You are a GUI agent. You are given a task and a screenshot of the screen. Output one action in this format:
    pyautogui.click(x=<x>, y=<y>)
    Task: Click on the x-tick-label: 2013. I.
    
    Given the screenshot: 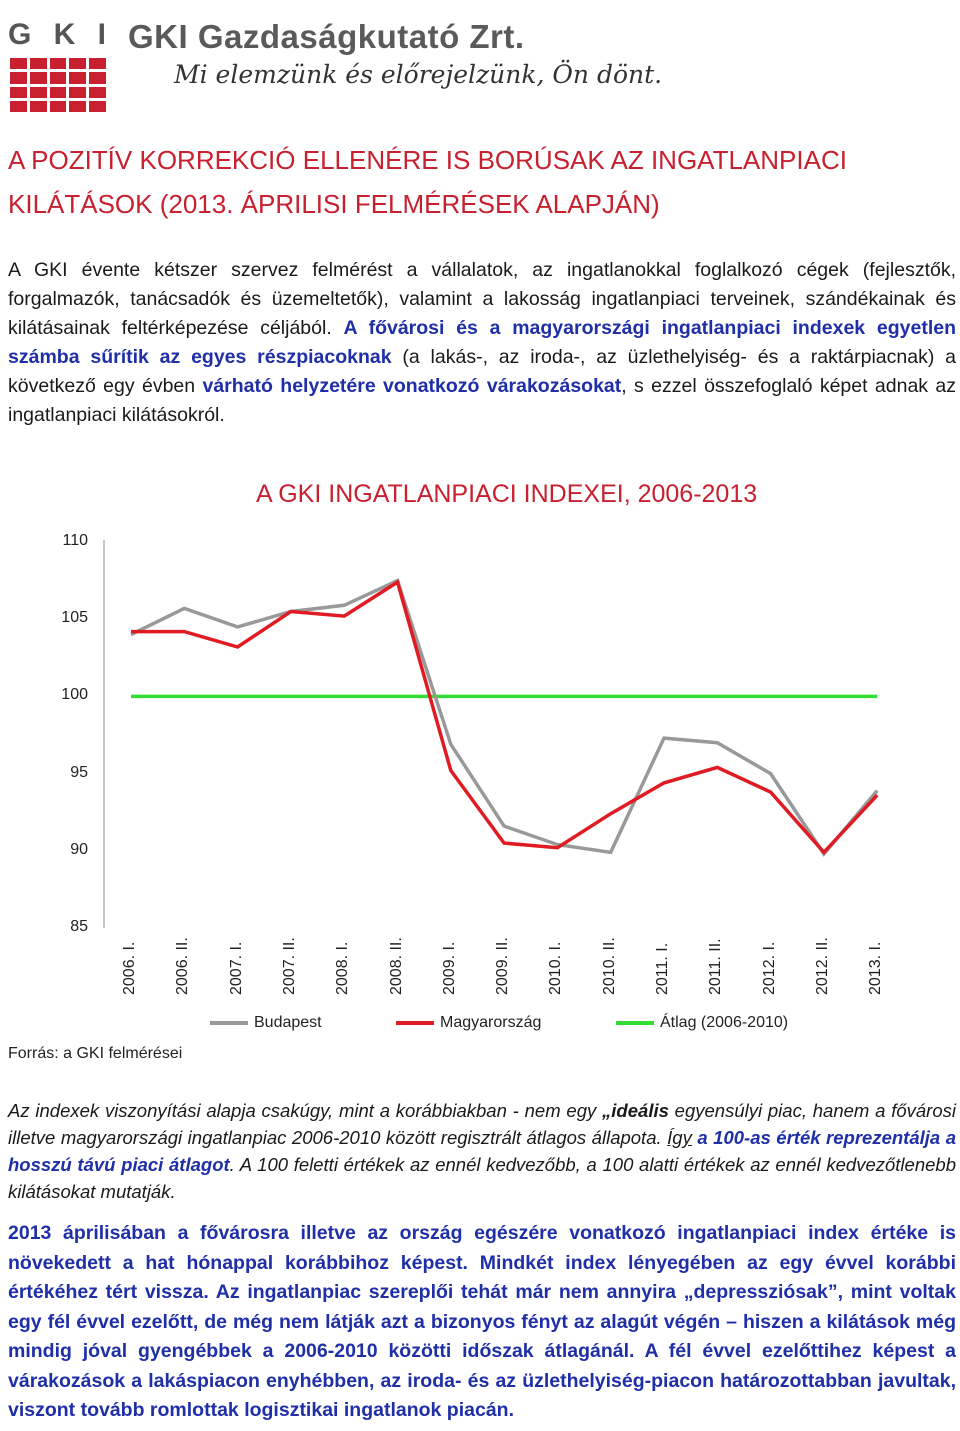 What is the action you would take?
    pyautogui.click(x=876, y=968)
    